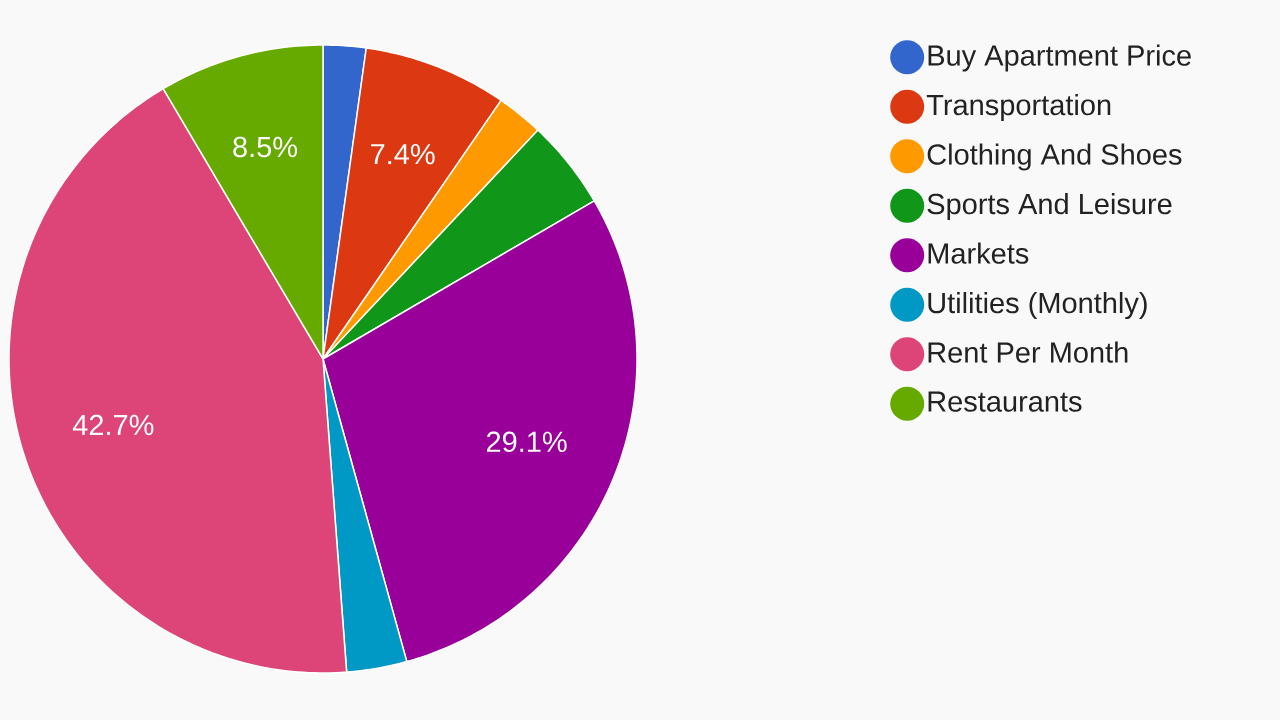 The width and height of the screenshot is (1280, 720). Describe the element at coordinates (1054, 157) in the screenshot. I see `legend-label: Clothing And Shoes` at that location.